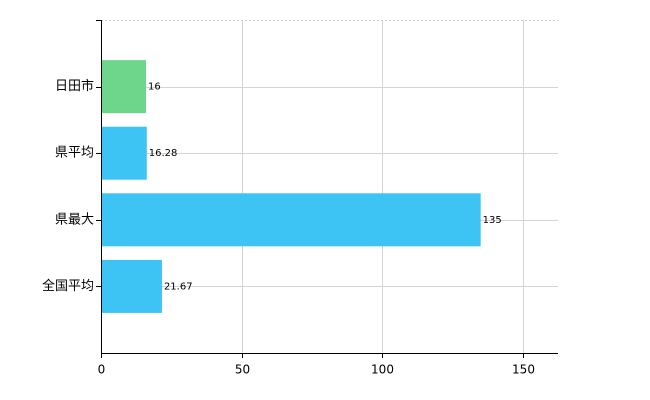  Describe the element at coordinates (68, 286) in the screenshot. I see `y-tick-label: 全国平均` at that location.